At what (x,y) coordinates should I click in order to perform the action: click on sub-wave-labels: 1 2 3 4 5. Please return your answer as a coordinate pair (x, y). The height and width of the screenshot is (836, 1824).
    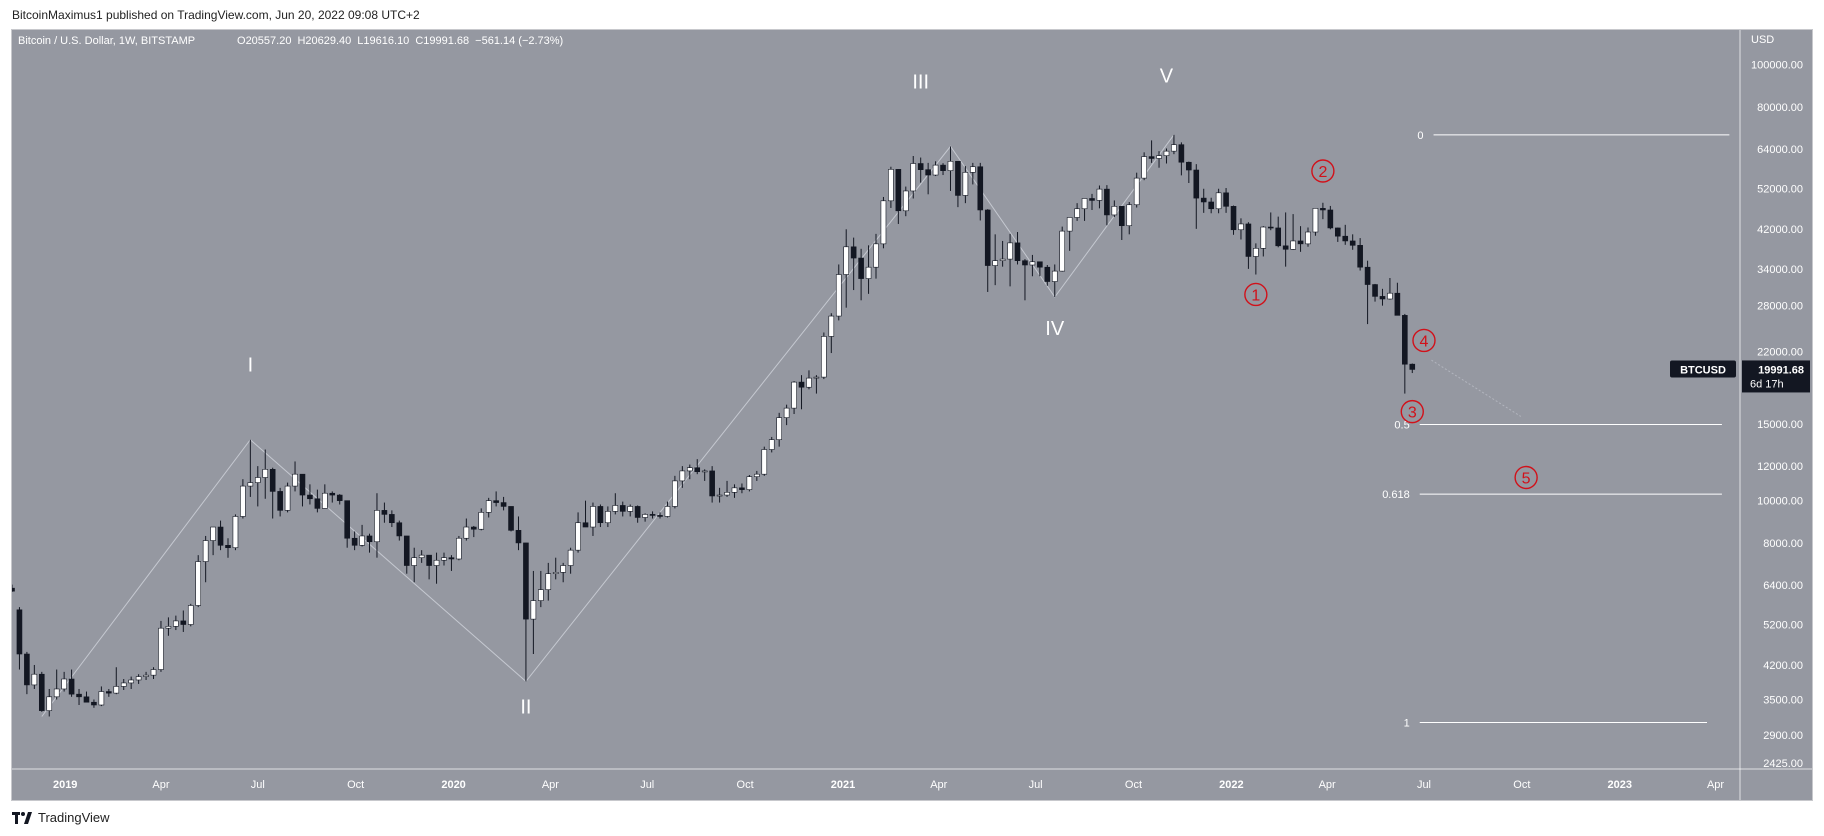
    Looking at the image, I should click on (1391, 324).